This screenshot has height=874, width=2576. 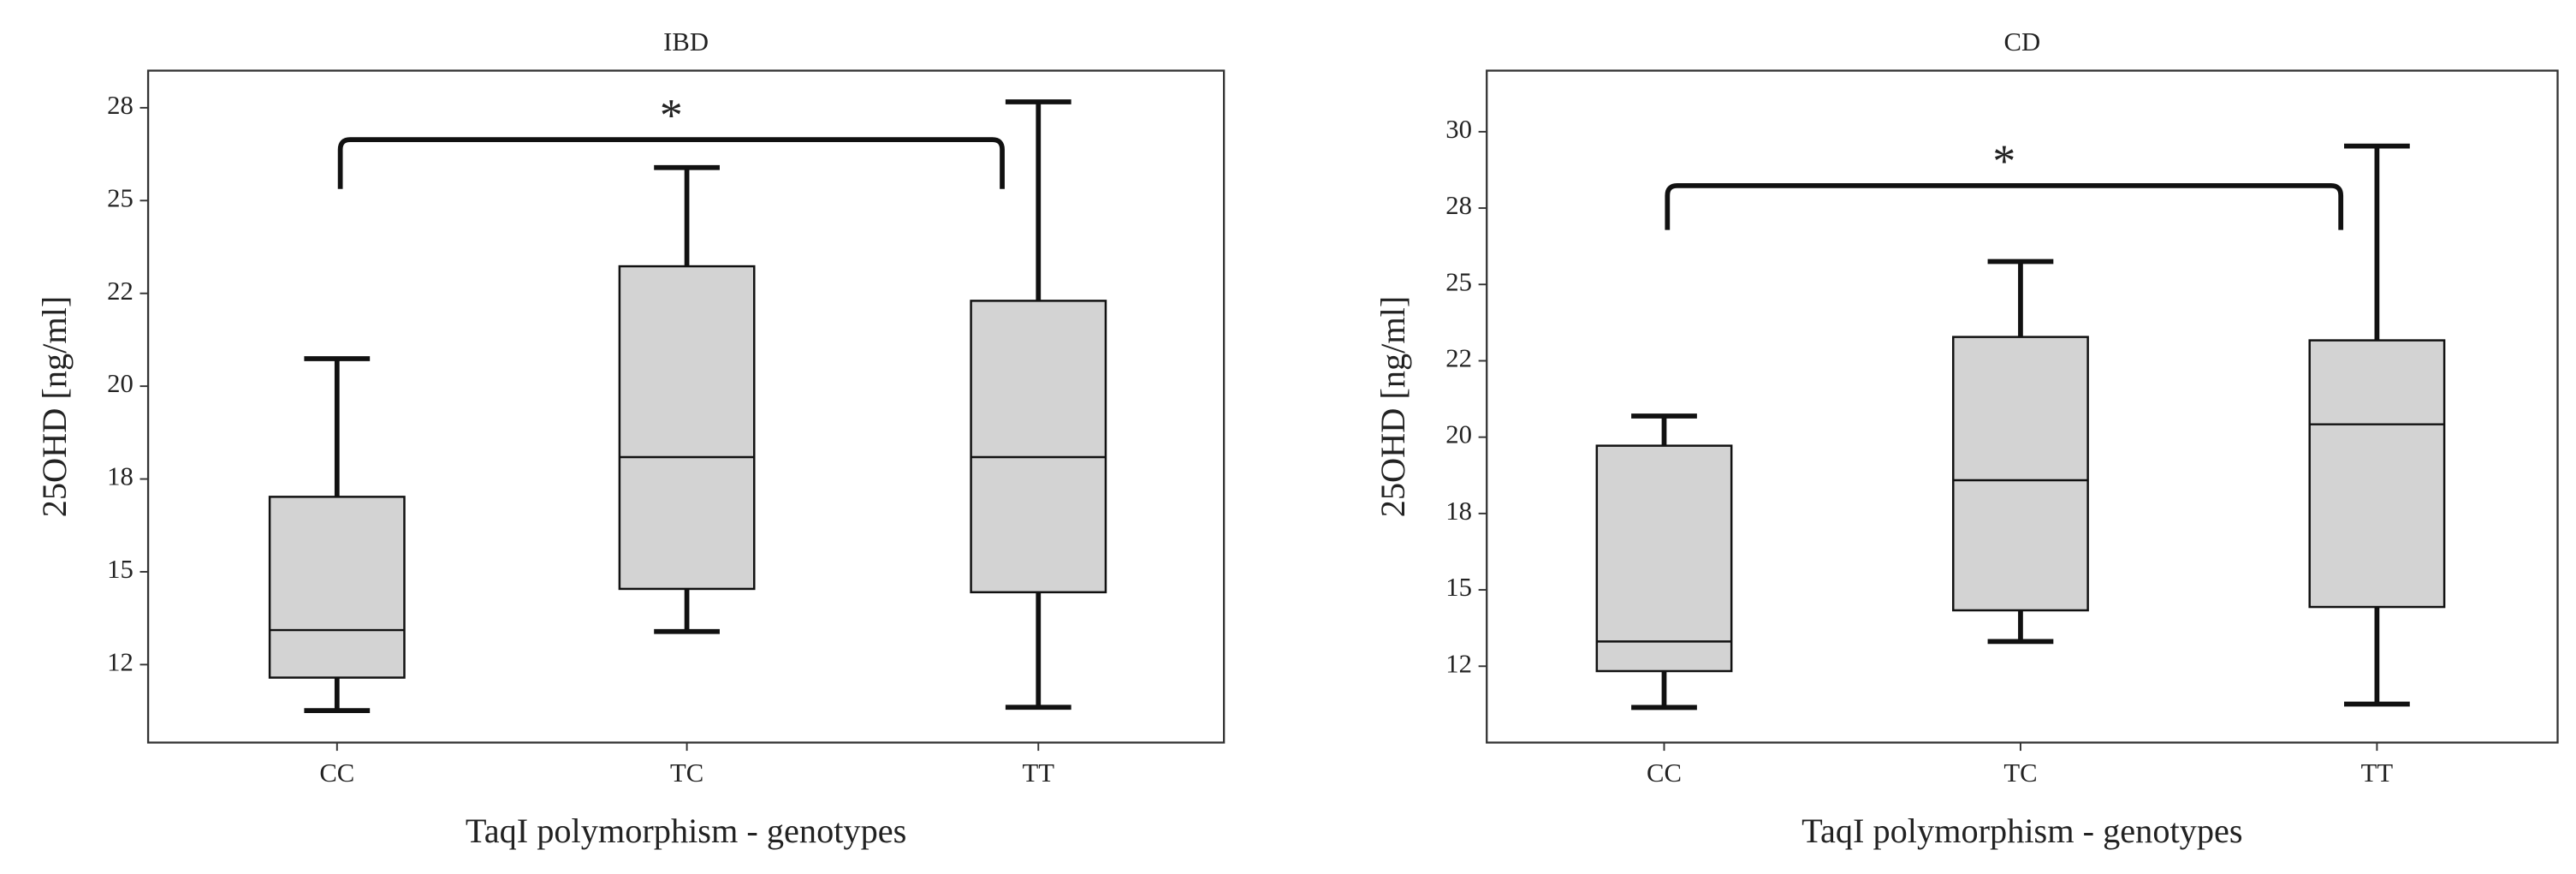 I want to click on chart-title: CD, so click(x=2022, y=41).